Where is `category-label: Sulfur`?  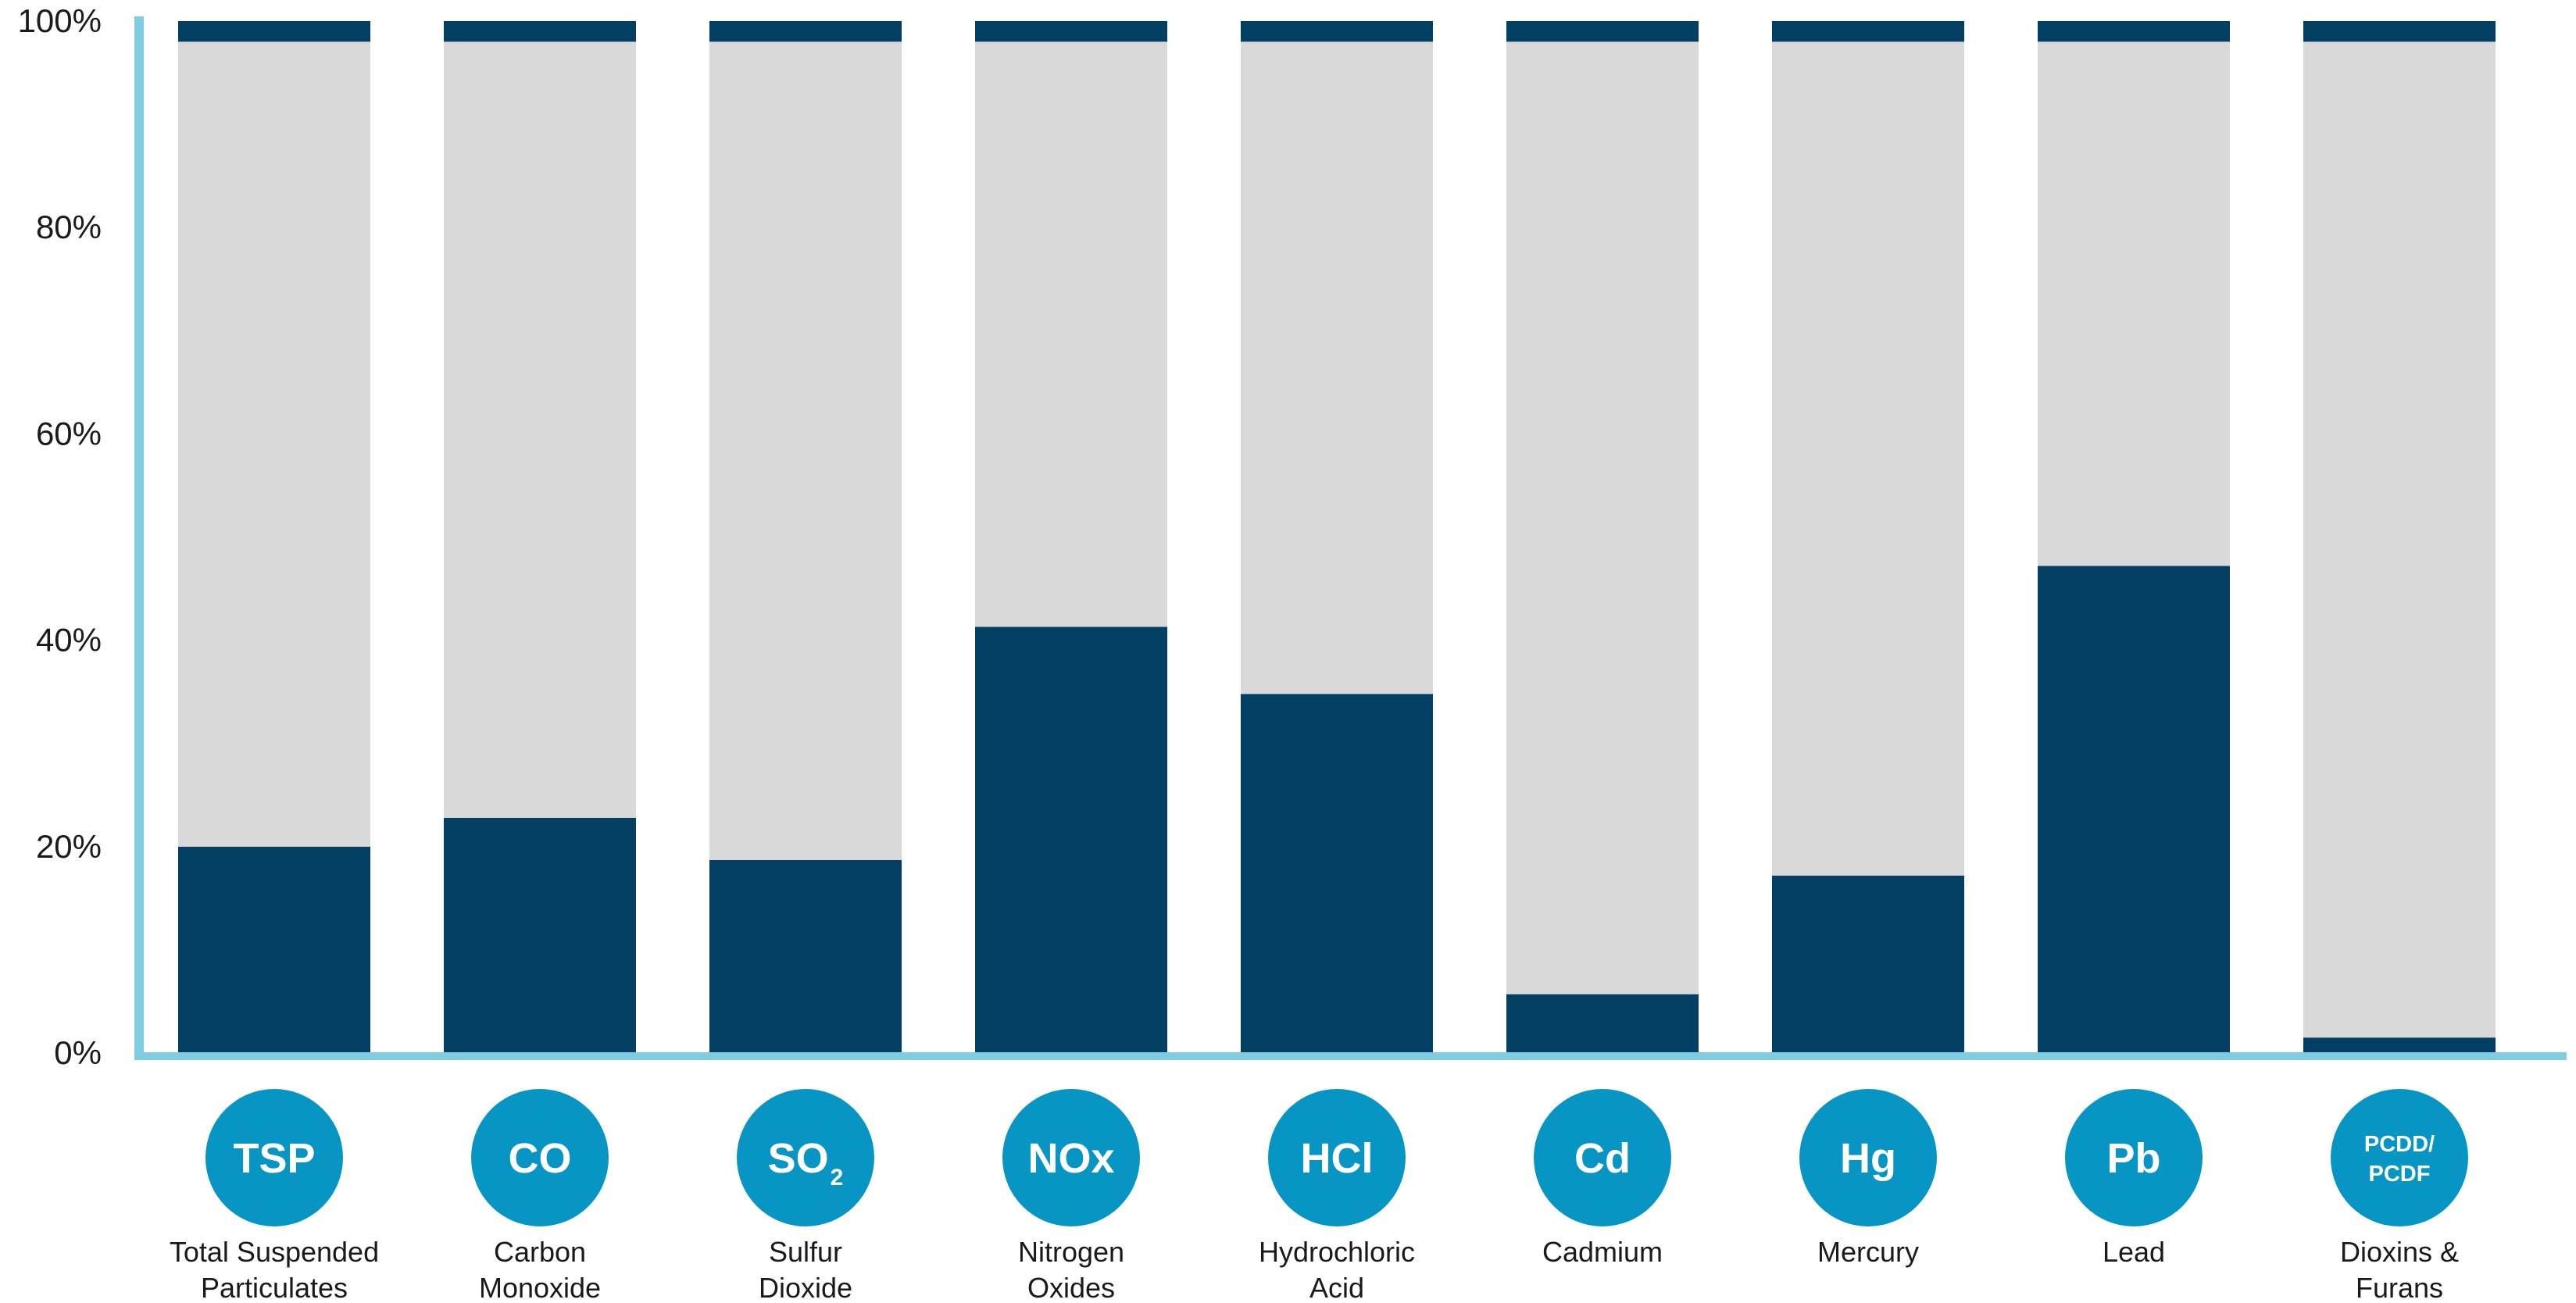 category-label: Sulfur is located at coordinates (806, 1252).